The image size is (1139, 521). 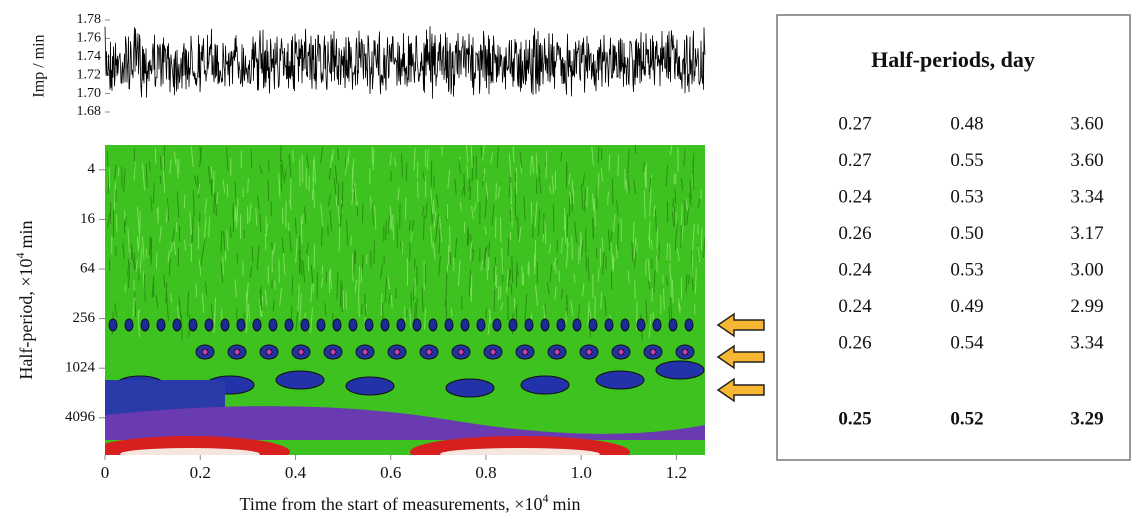 I want to click on table-cell: 3.60, so click(x=1086, y=160).